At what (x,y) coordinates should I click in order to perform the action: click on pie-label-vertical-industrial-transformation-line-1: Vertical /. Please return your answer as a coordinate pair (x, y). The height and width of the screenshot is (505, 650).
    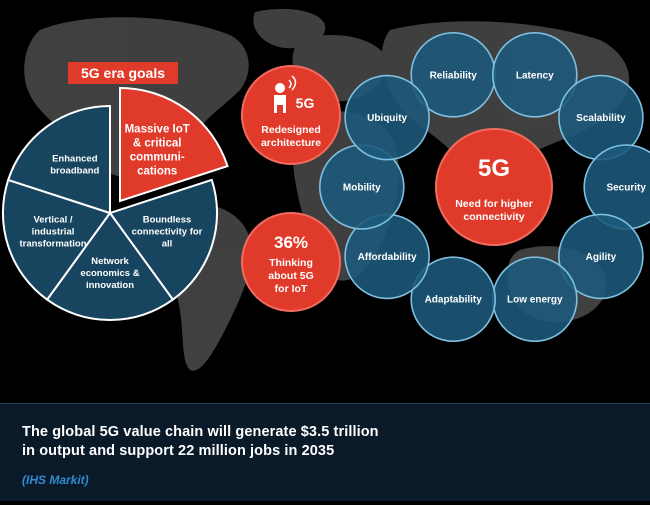
    Looking at the image, I should click on (52, 220).